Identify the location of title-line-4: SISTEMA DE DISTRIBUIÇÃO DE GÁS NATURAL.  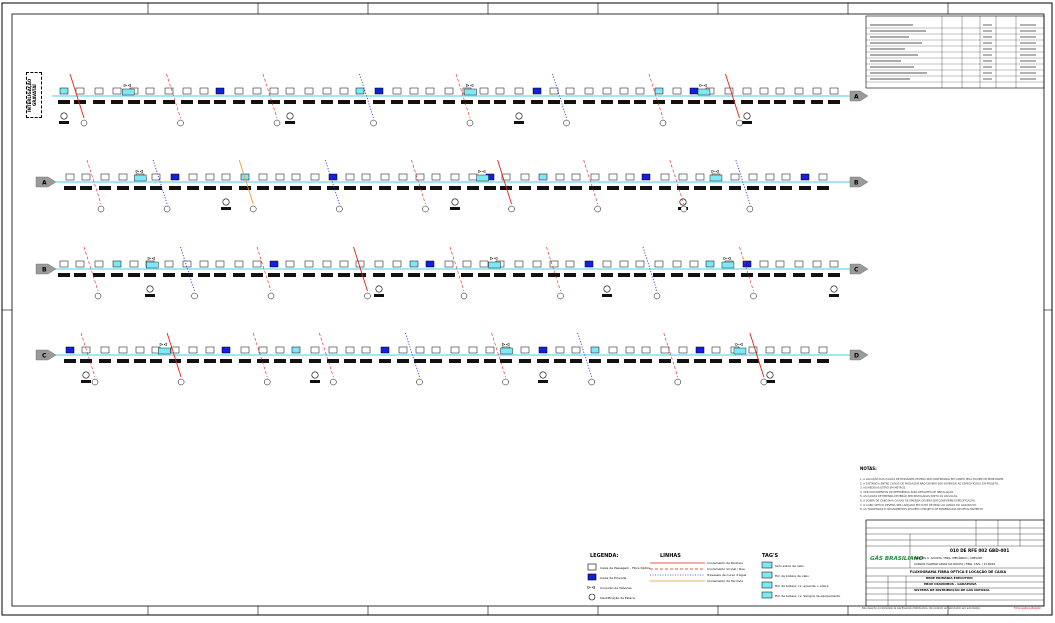
(952, 589).